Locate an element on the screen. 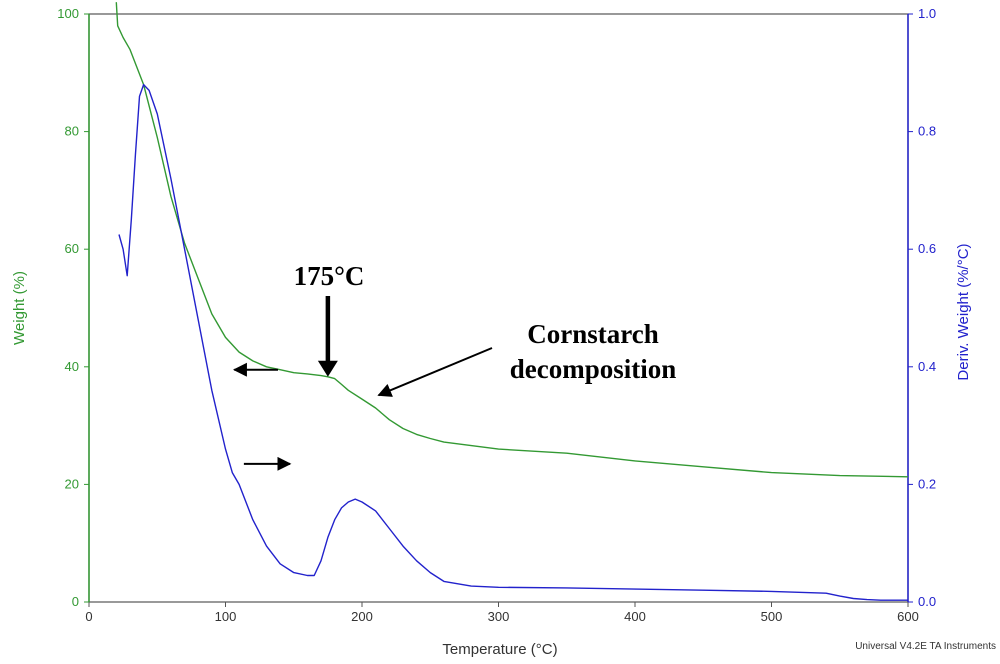 The height and width of the screenshot is (664, 1000). peak-arrow-head is located at coordinates (327, 368).